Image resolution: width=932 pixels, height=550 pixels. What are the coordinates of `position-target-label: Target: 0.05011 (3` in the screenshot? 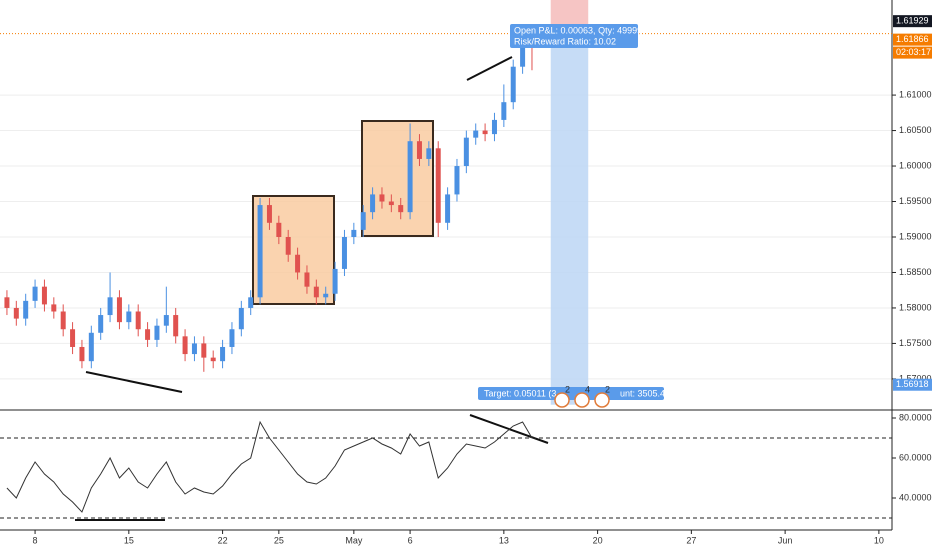 It's located at (520, 393).